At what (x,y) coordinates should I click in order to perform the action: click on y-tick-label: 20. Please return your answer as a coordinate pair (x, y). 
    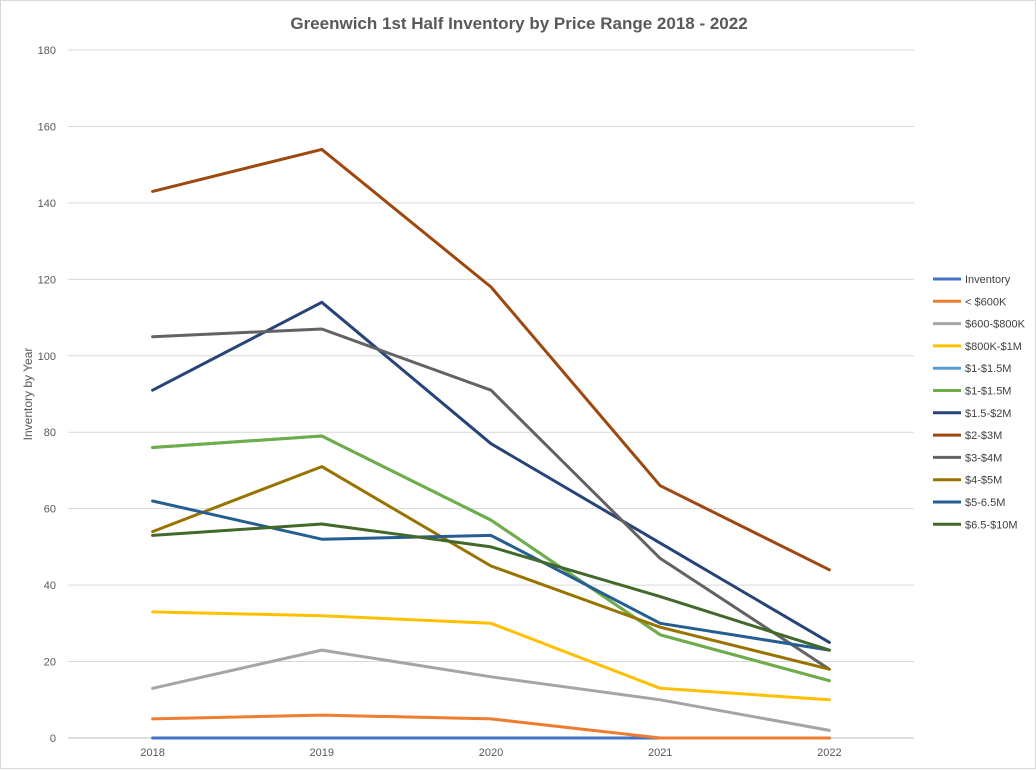
    Looking at the image, I should click on (50, 663).